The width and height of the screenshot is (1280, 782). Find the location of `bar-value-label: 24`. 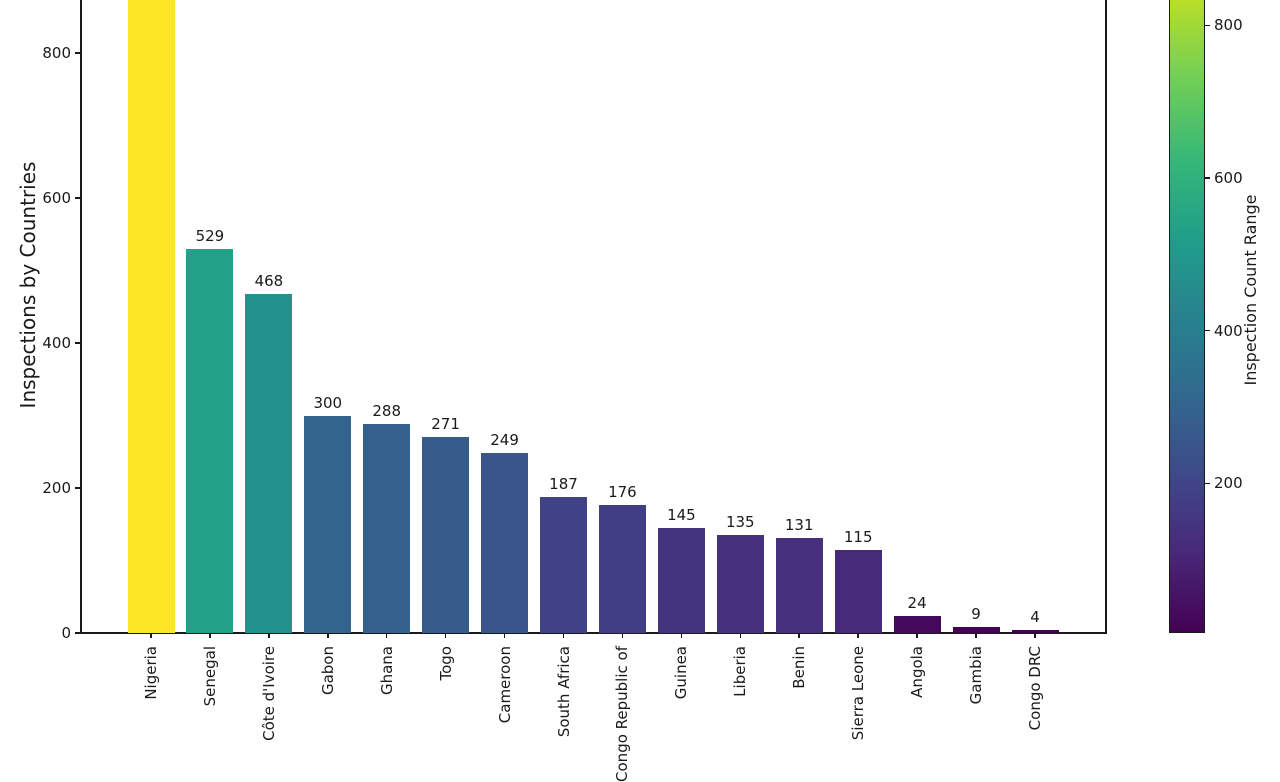

bar-value-label: 24 is located at coordinates (917, 602).